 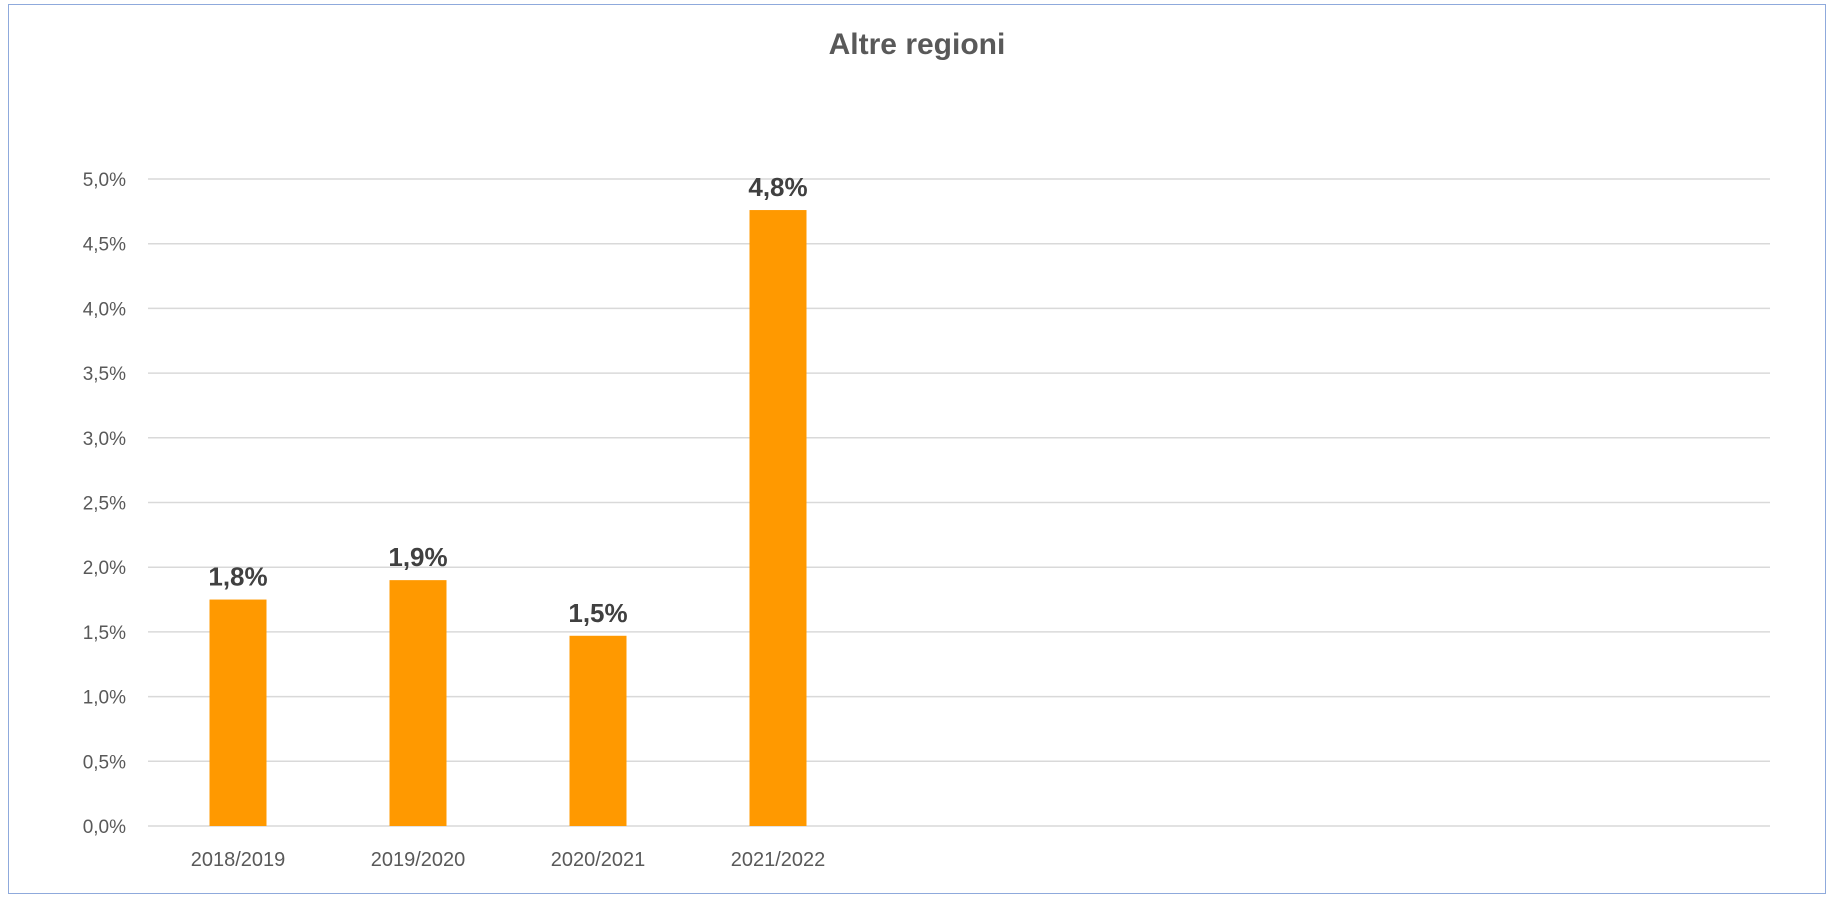 I want to click on data-label: 1,9%, so click(x=417, y=557).